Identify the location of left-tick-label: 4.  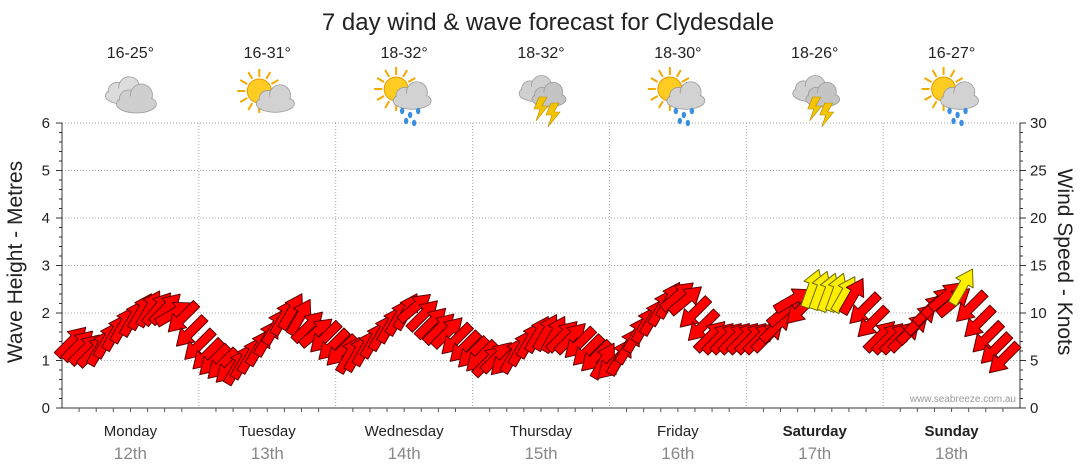
(46, 218).